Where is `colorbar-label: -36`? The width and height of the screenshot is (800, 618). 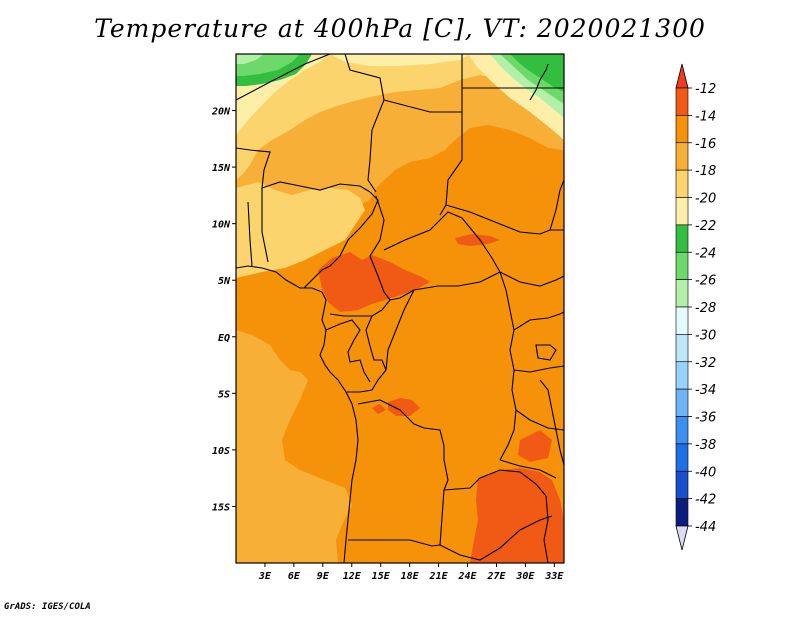
colorbar-label: -36 is located at coordinates (705, 418).